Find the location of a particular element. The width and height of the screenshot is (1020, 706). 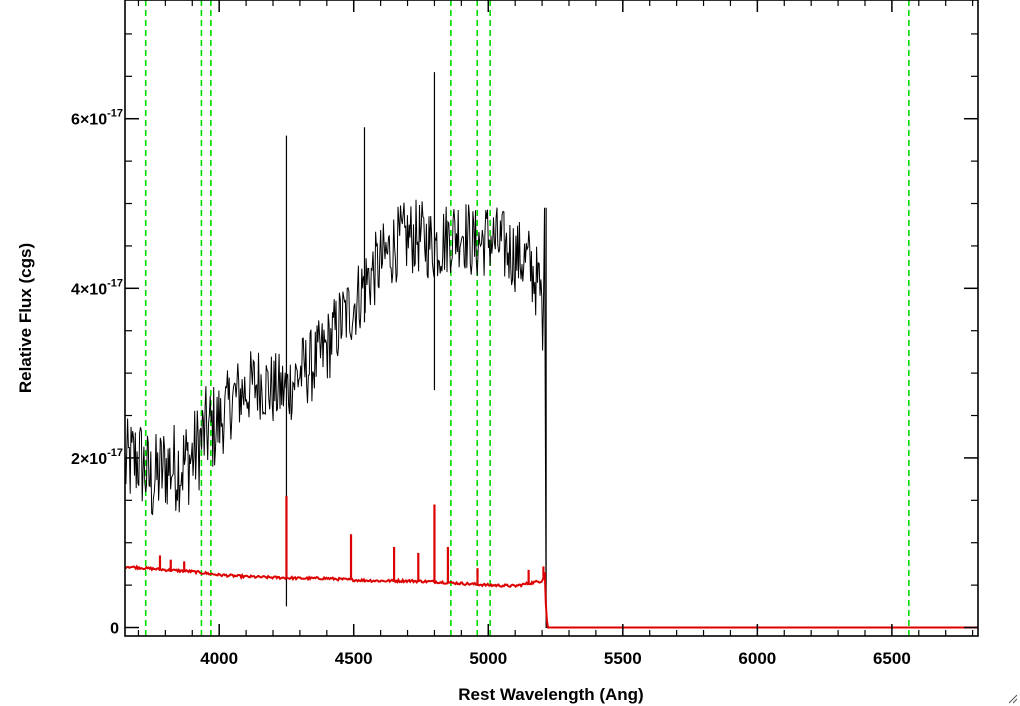

x-tick-label-6000: 6000 is located at coordinates (757, 658).